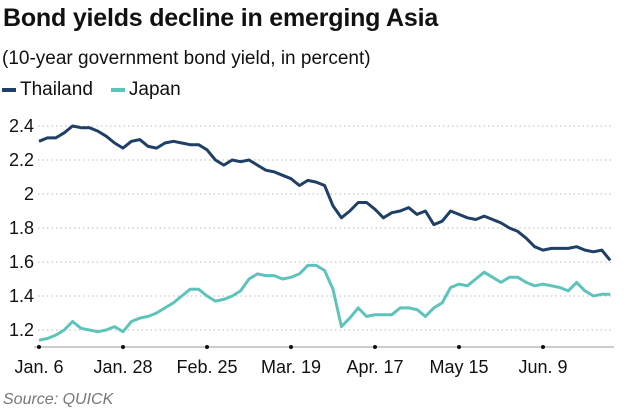 This screenshot has height=413, width=640. What do you see at coordinates (117, 90) in the screenshot?
I see `legend-swatch-japan` at bounding box center [117, 90].